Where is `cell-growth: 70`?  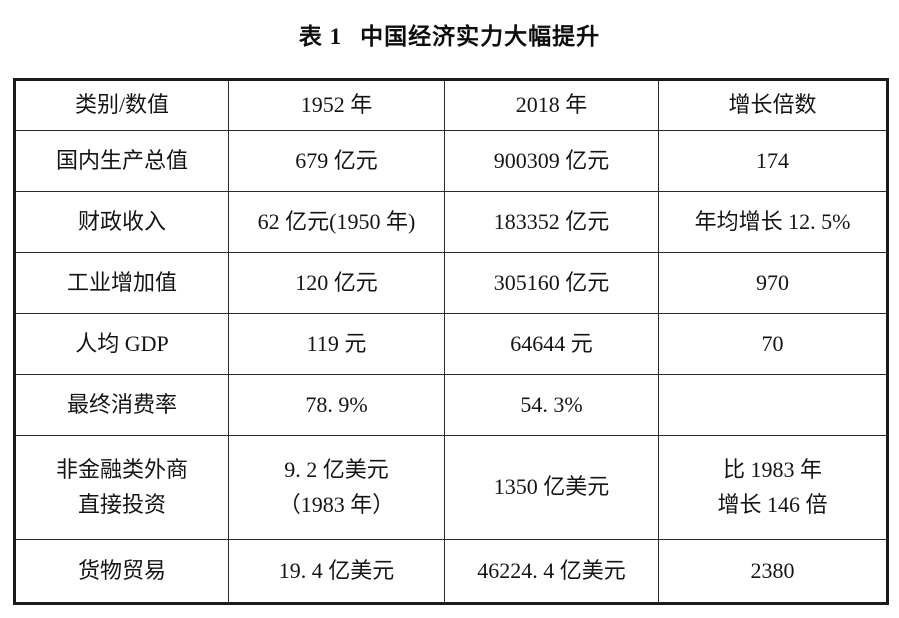 cell-growth: 70 is located at coordinates (773, 344).